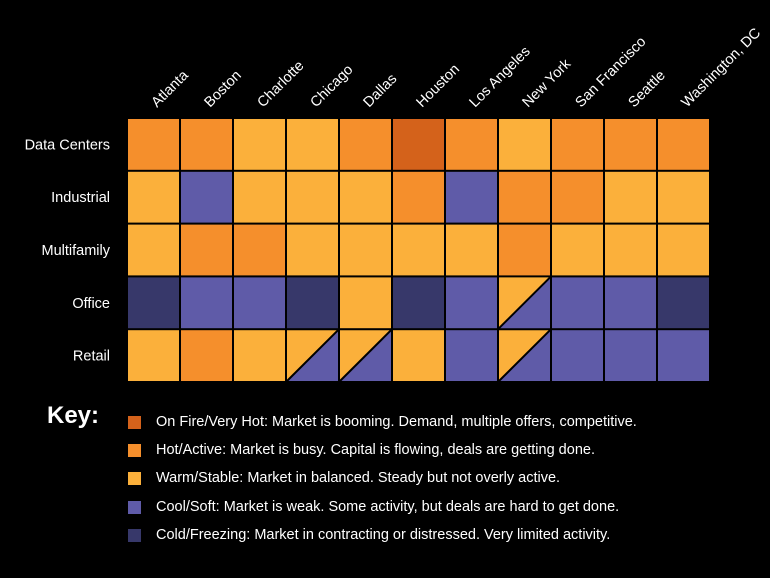 This screenshot has width=770, height=578. What do you see at coordinates (471, 355) in the screenshot?
I see `cell-retail-los-angeles` at bounding box center [471, 355].